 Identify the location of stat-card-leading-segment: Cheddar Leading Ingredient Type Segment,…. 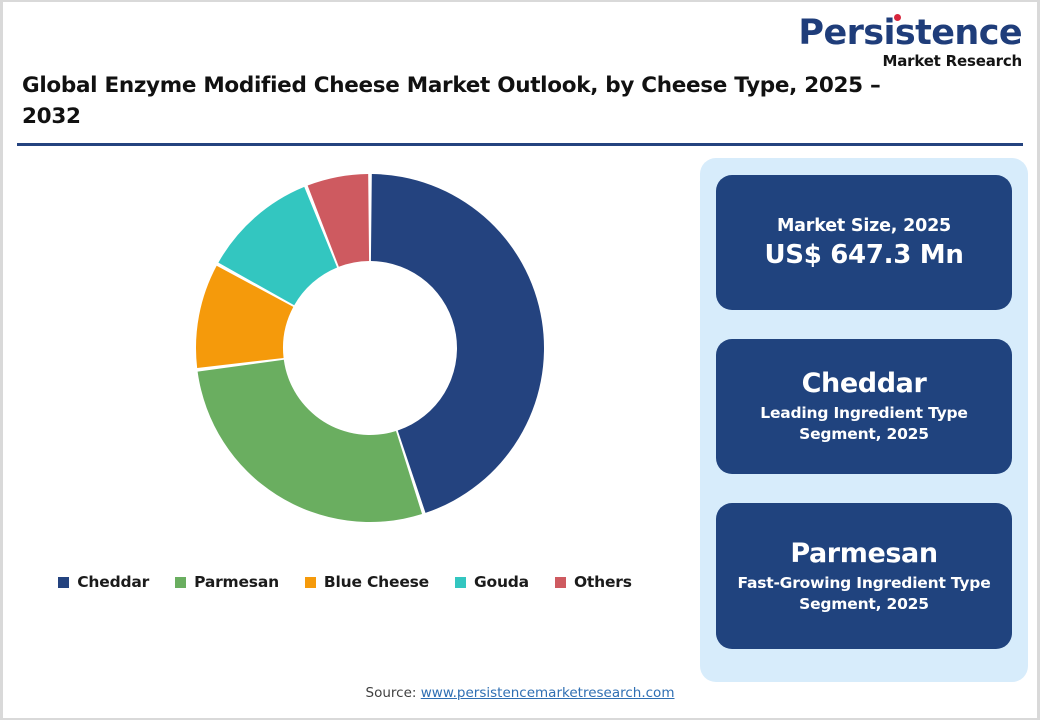
(864, 406).